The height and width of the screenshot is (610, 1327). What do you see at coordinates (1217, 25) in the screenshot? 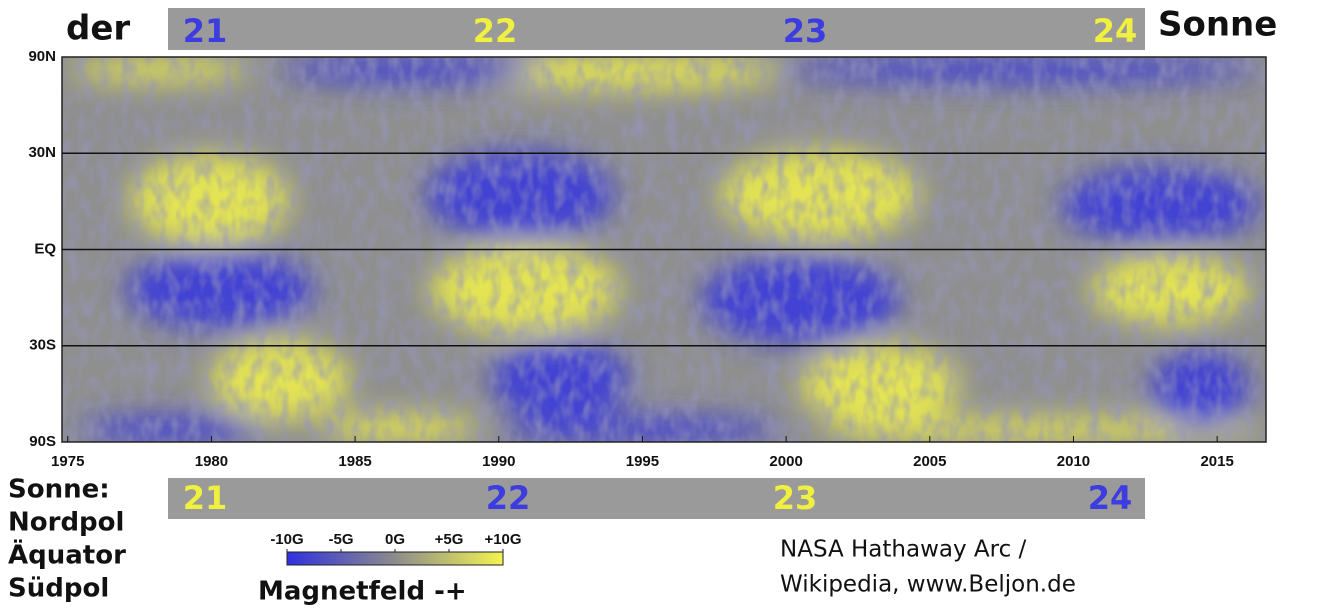
I see `title-right: Sonne` at bounding box center [1217, 25].